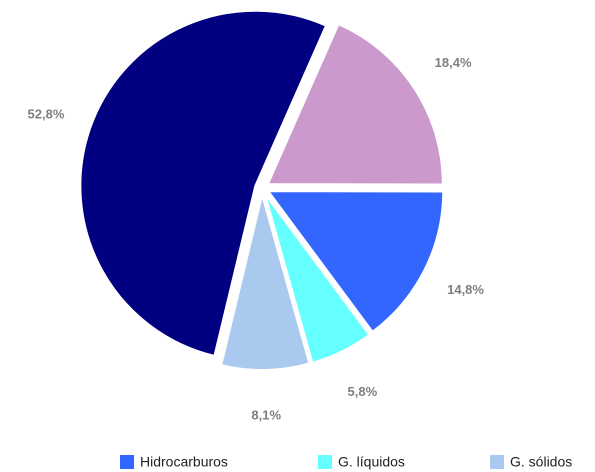  I want to click on legend-label: G. líquidos, so click(371, 462).